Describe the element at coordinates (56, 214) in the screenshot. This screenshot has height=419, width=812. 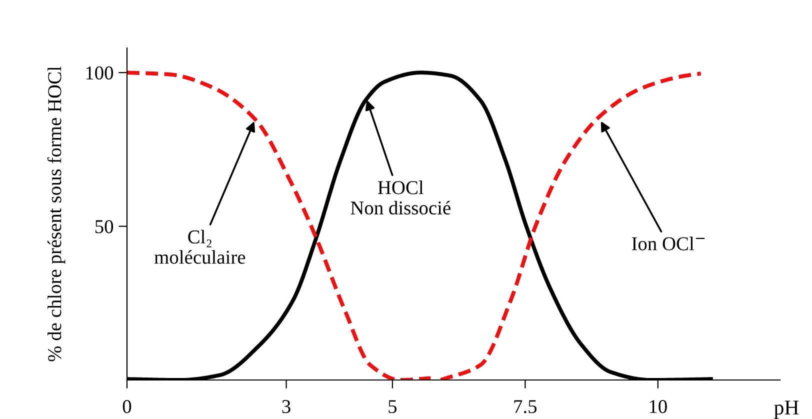
I see `y-axis-title: % de chlore présent sous forme HOCl` at that location.